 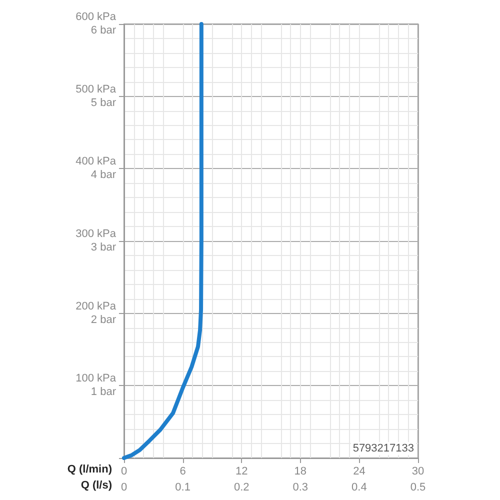 What do you see at coordinates (359, 472) in the screenshot?
I see `x-tick-label: 24` at bounding box center [359, 472].